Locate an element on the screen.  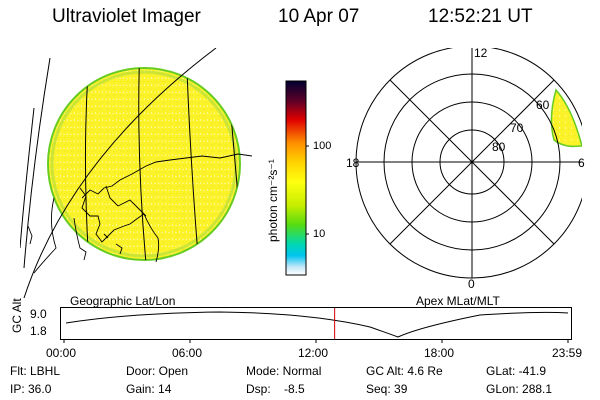
status-gain: Gain: 14 is located at coordinates (149, 389).